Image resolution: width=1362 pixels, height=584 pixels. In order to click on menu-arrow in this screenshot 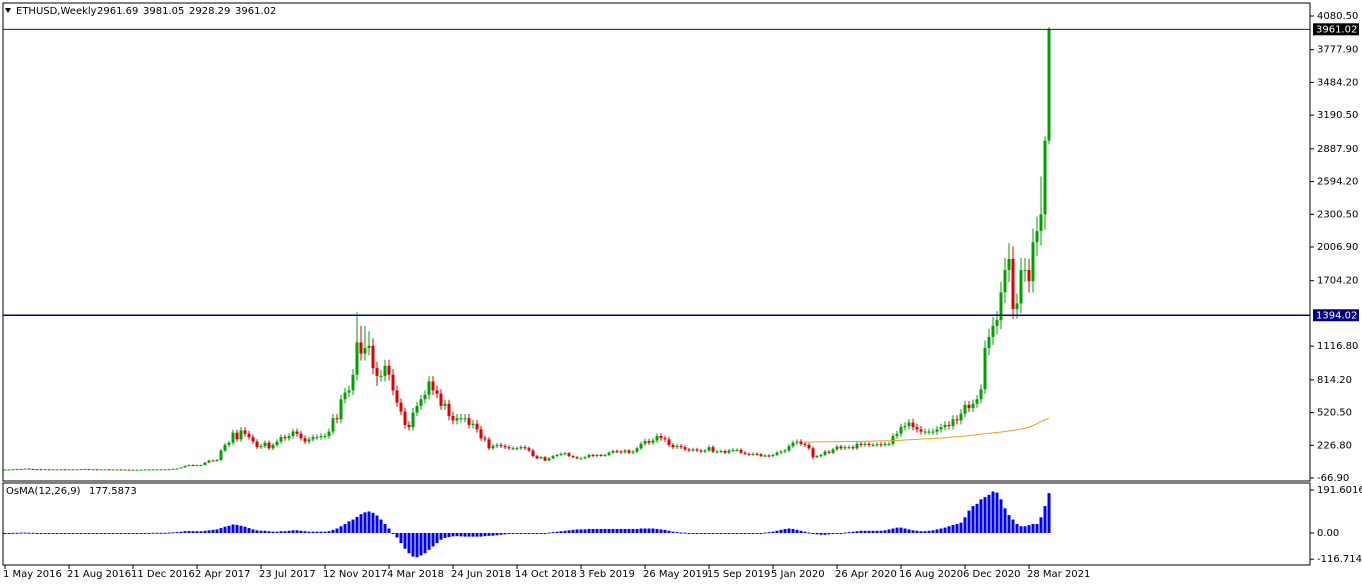, I will do `click(8, 10)`.